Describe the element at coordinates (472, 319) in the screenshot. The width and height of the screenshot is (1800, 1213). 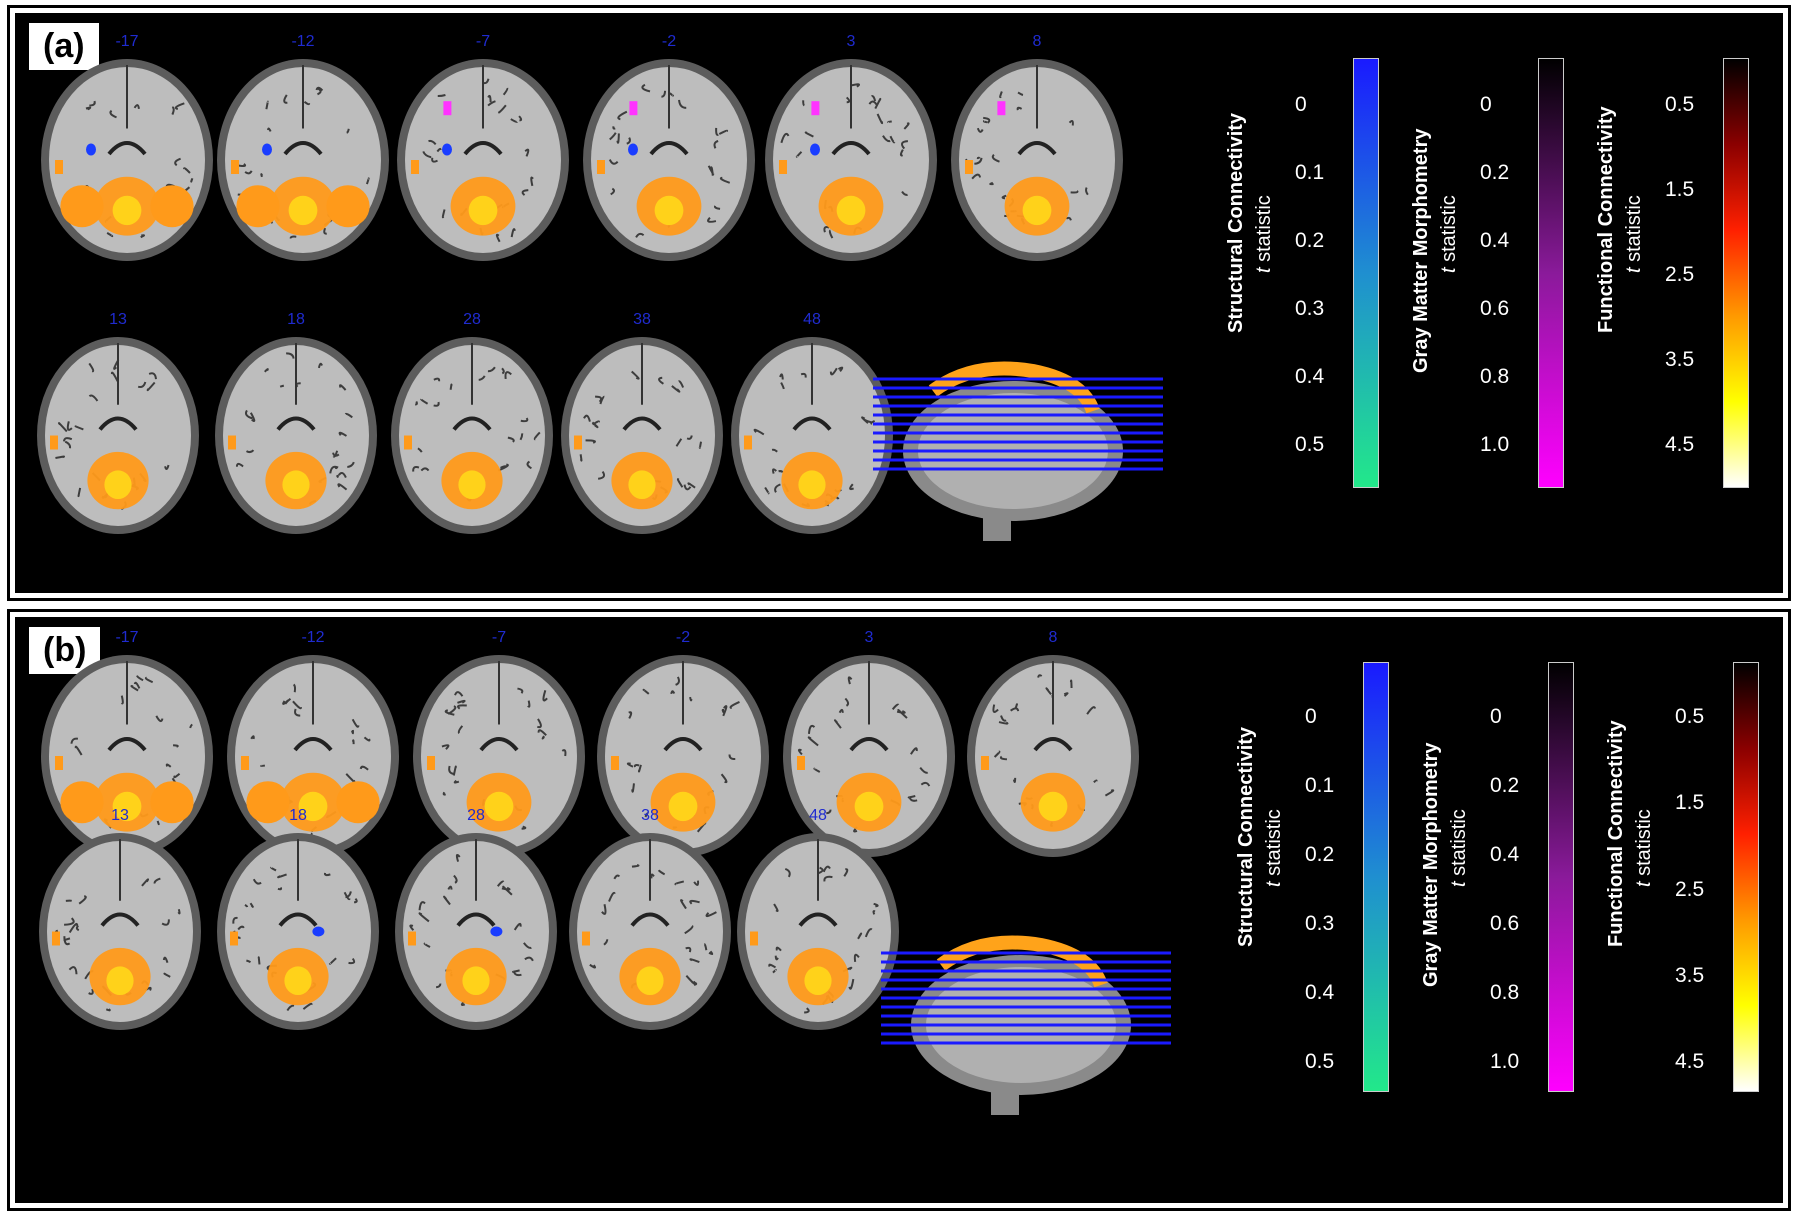
I see `slice-number: 28` at that location.